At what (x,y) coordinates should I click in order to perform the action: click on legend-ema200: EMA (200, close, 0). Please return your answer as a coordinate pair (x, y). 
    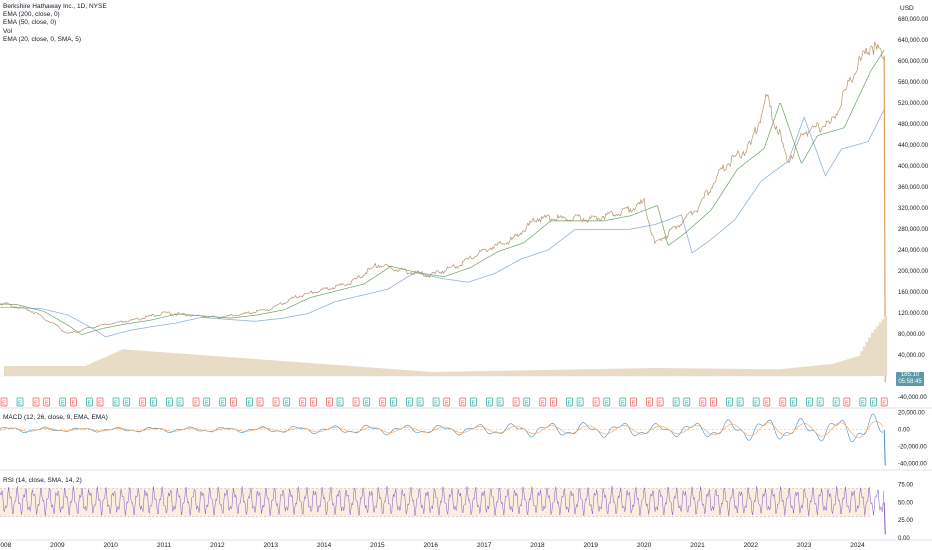
    Looking at the image, I should click on (31, 15).